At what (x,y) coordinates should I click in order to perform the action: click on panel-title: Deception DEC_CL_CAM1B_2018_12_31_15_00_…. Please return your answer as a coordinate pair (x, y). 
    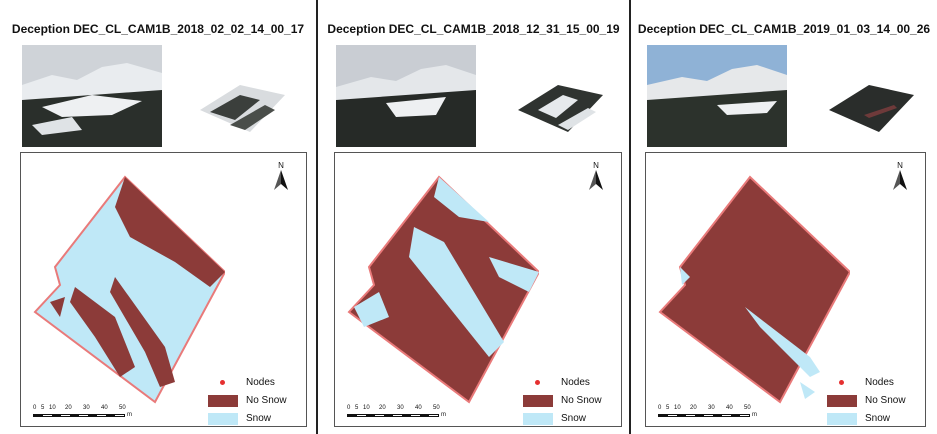
    Looking at the image, I should click on (473, 29).